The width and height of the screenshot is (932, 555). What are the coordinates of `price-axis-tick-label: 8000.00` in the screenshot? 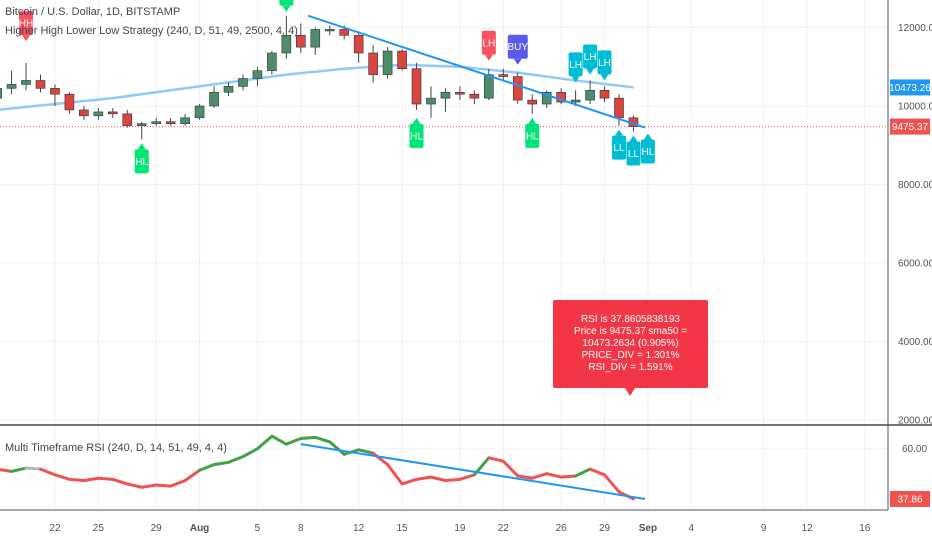 It's located at (915, 185).